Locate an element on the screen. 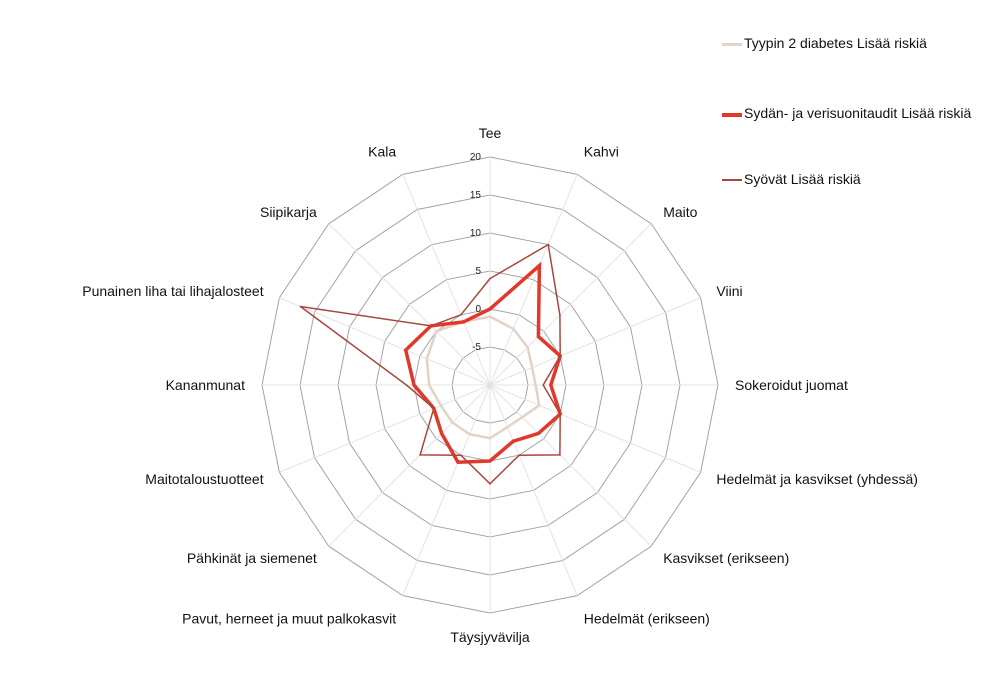 This screenshot has height=675, width=989. legend-item-diabetes: Tyypin 2 diabetes Lisää riskiä is located at coordinates (849, 43).